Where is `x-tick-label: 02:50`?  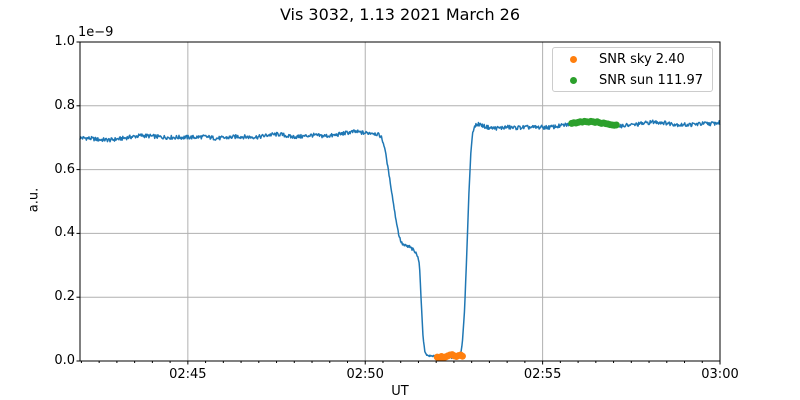 x-tick-label: 02:50 is located at coordinates (365, 374).